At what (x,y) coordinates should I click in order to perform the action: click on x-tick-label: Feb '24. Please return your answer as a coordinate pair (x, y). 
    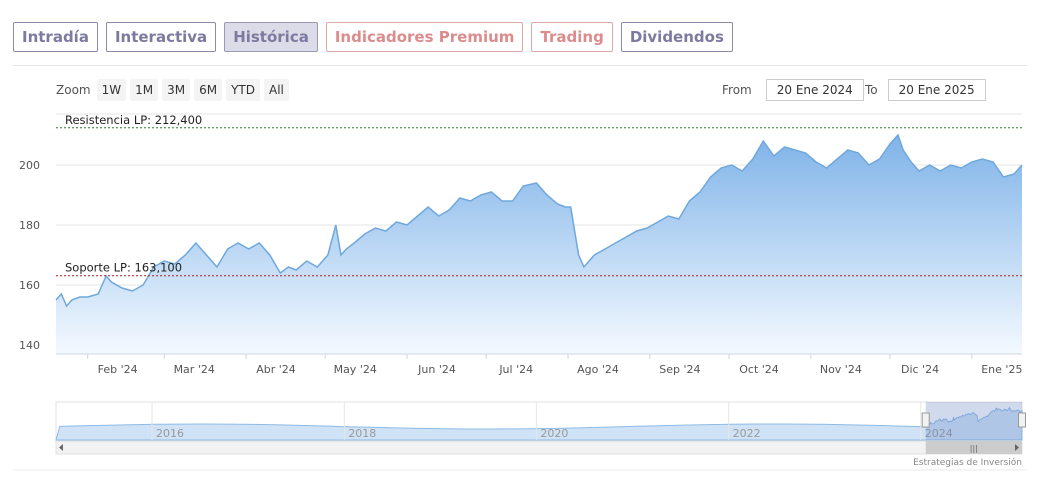
    Looking at the image, I should click on (118, 369).